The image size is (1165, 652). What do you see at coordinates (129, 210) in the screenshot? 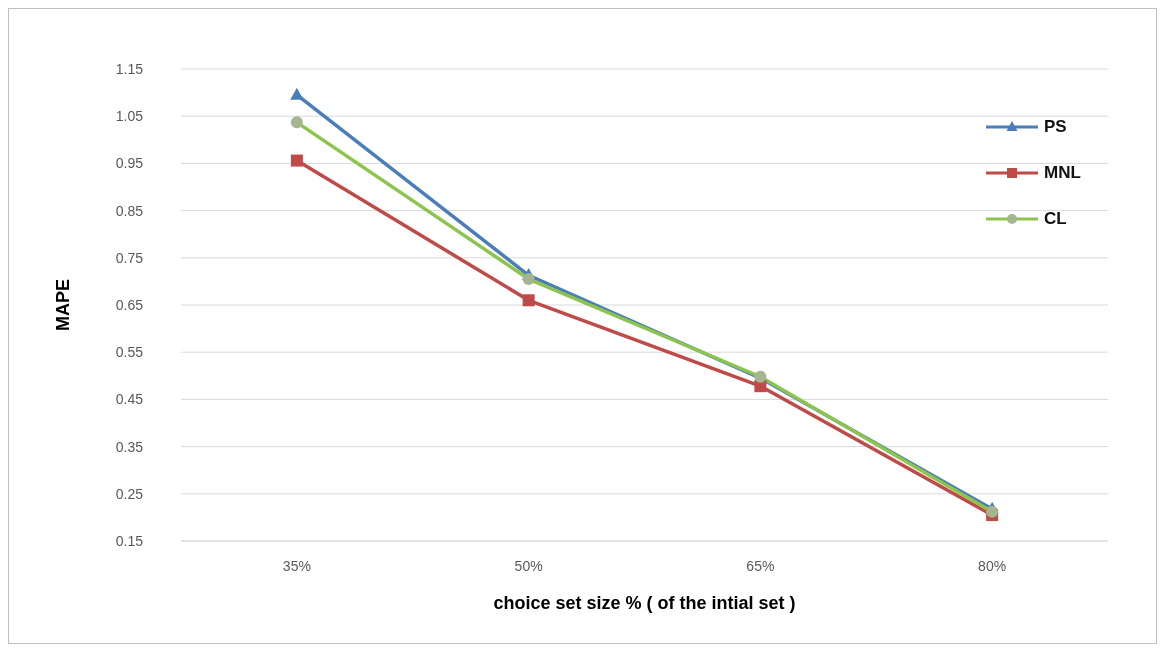
I see `y-tick-label: 0.85` at bounding box center [129, 210].